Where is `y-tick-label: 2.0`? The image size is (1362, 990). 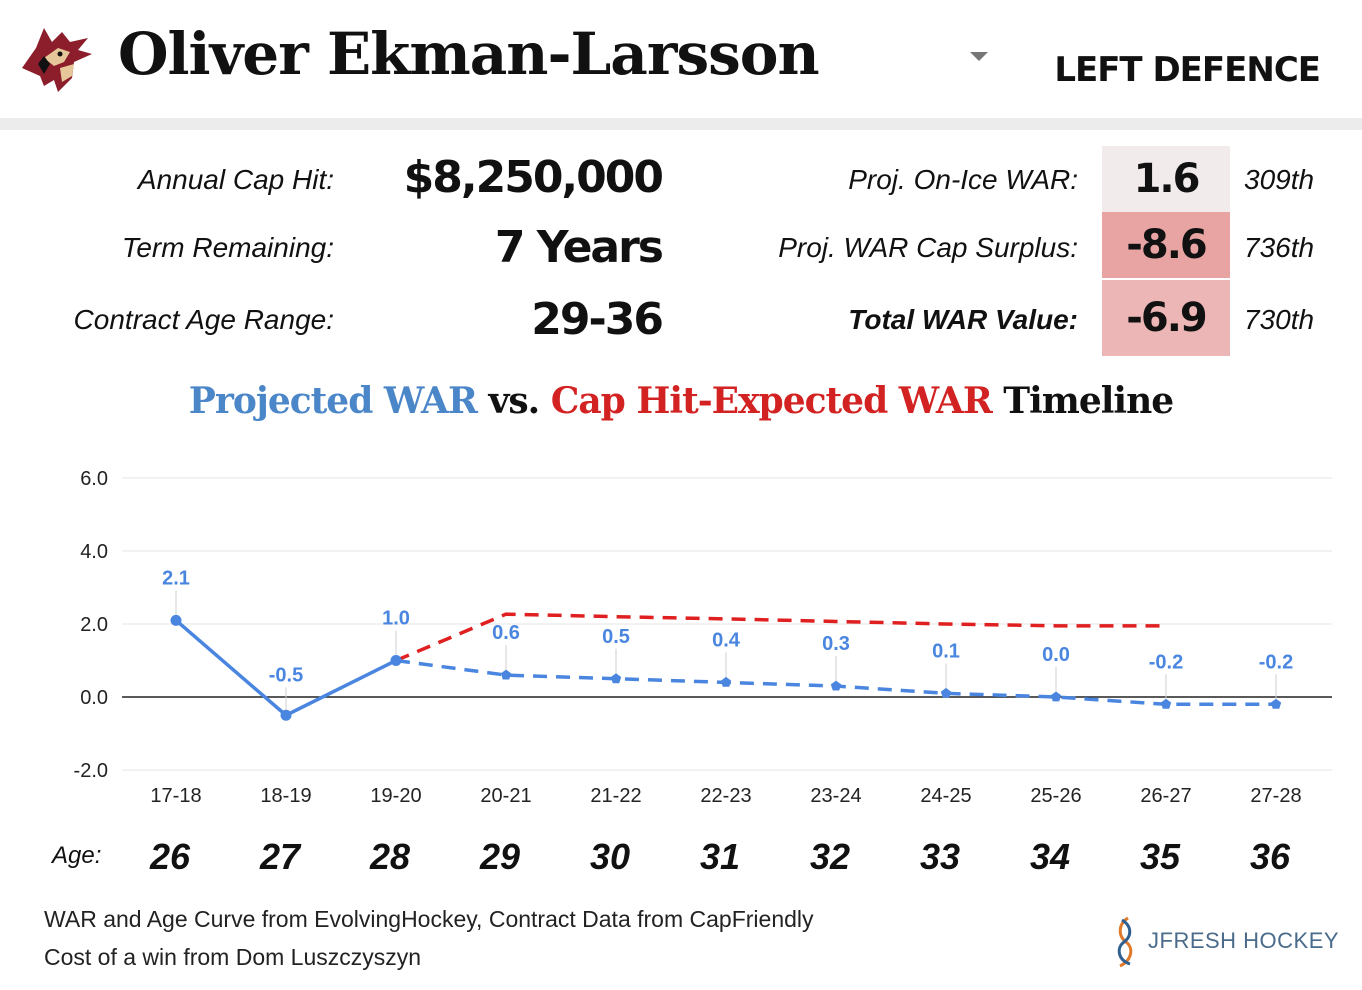 y-tick-label: 2.0 is located at coordinates (94, 625).